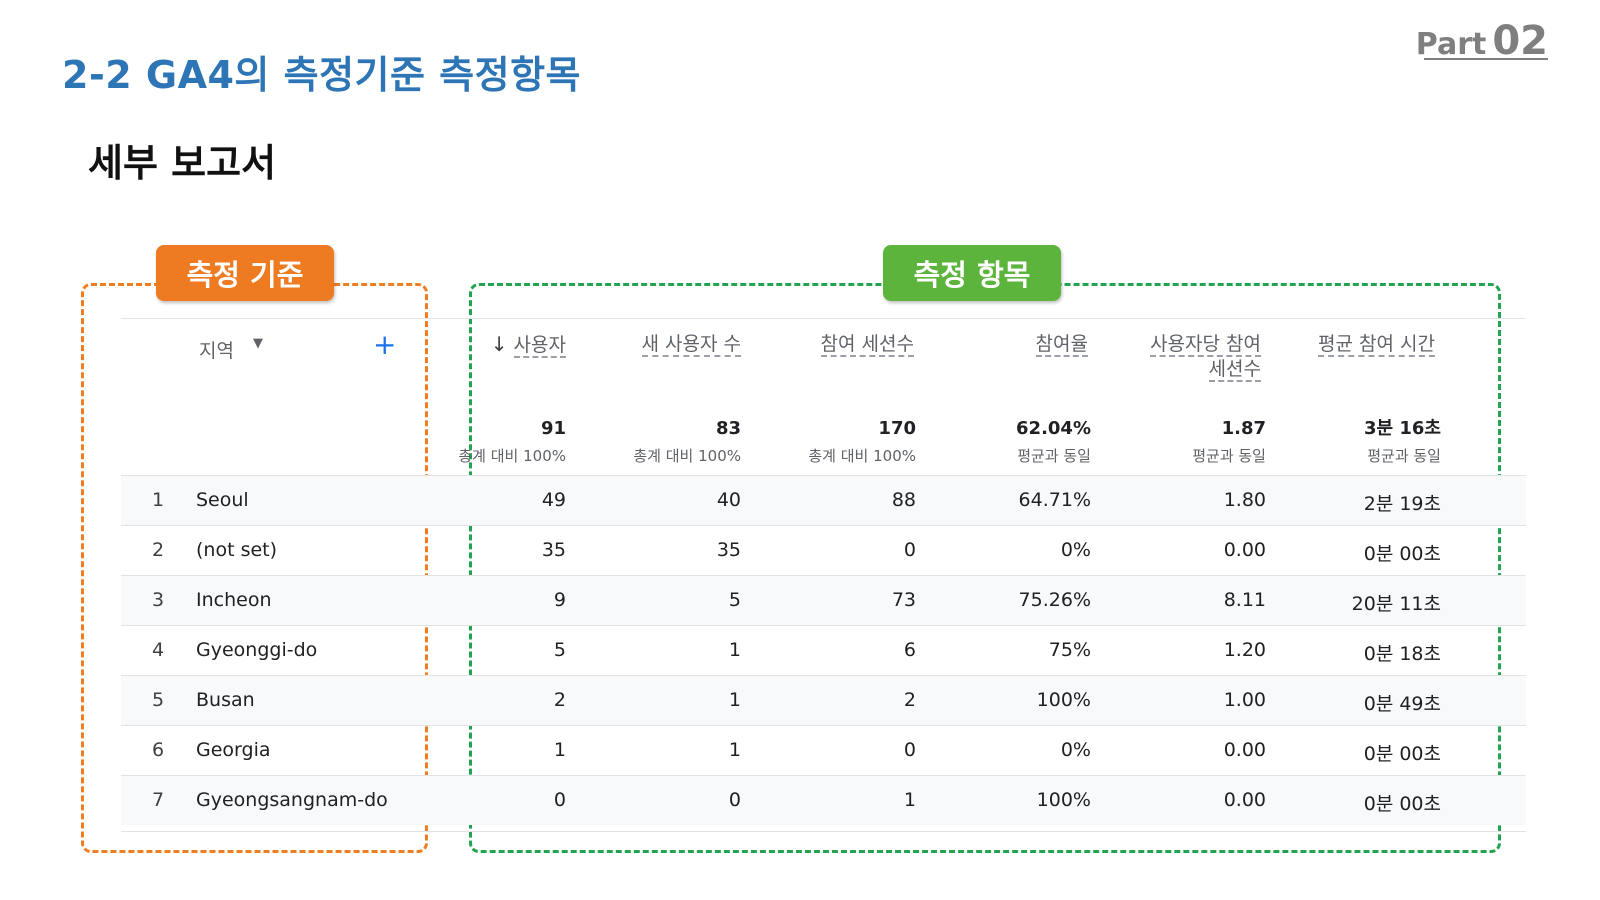  I want to click on table-row: 2 (not set) 35 35 0 0% 0.00 0분 00초, so click(823, 550).